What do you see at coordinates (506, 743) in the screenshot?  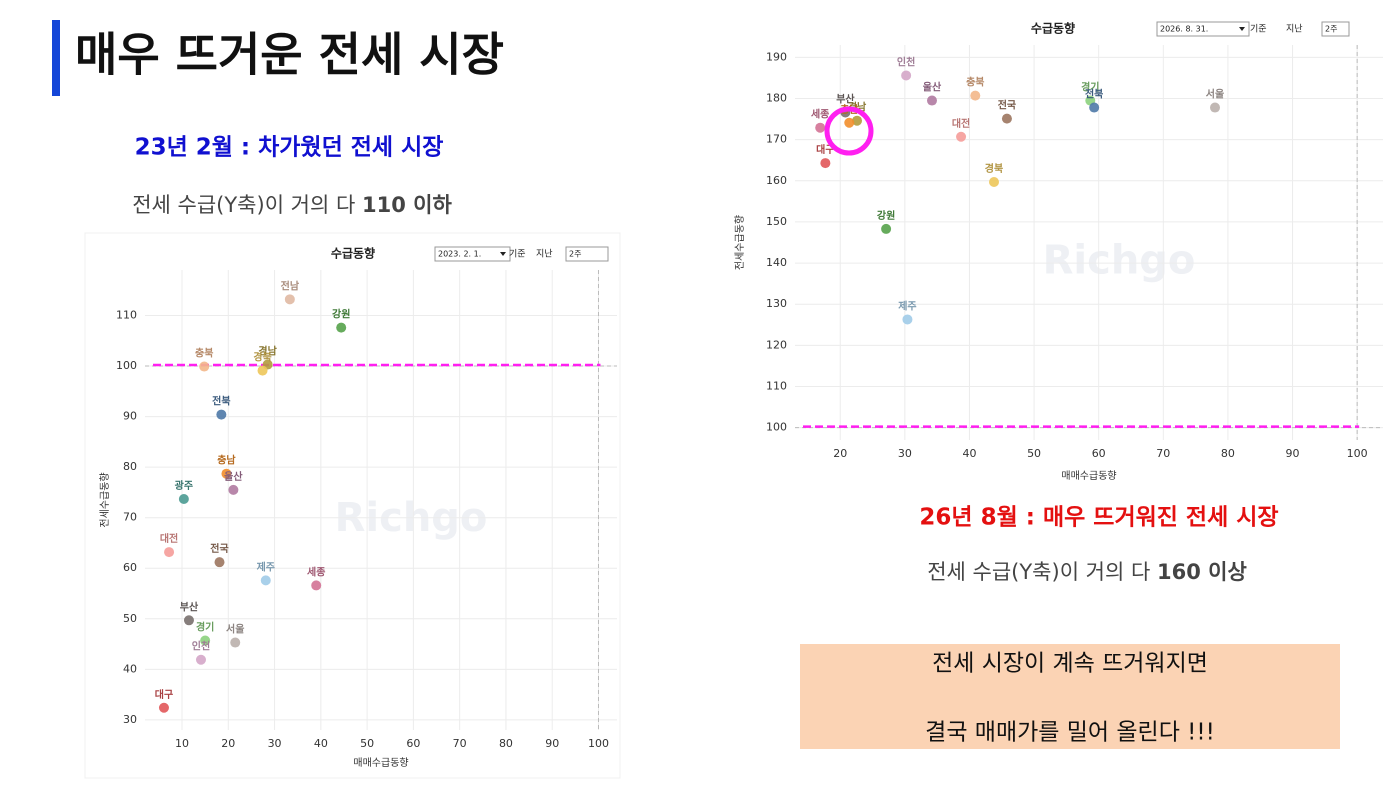 I see `x-tick-label: 80` at bounding box center [506, 743].